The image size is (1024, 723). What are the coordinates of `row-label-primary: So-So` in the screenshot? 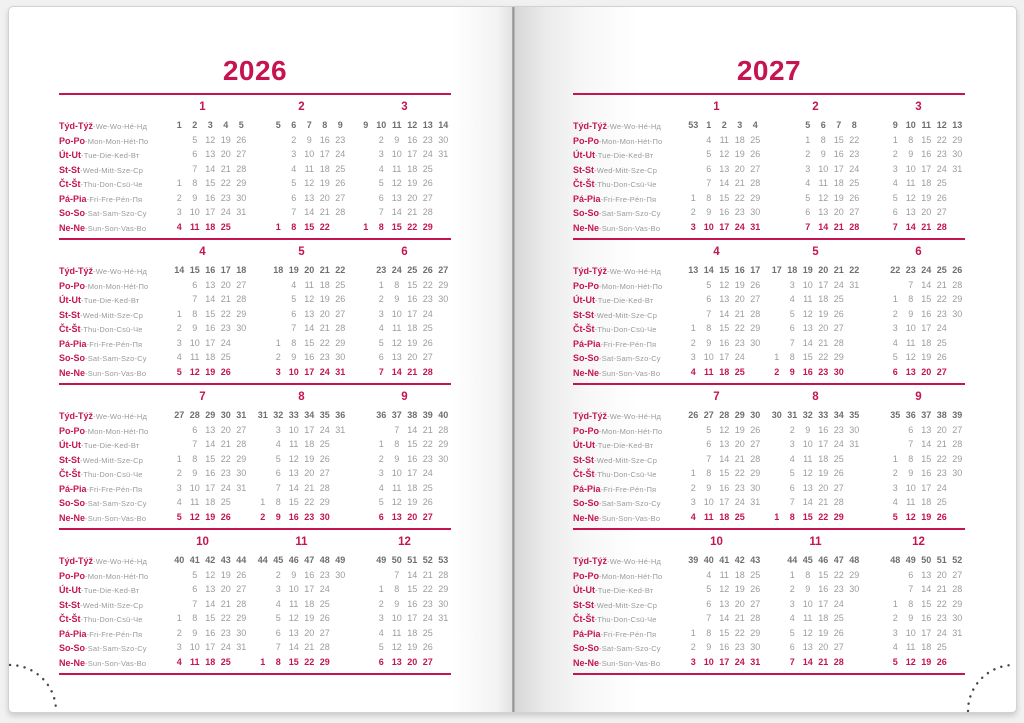 It's located at (586, 358).